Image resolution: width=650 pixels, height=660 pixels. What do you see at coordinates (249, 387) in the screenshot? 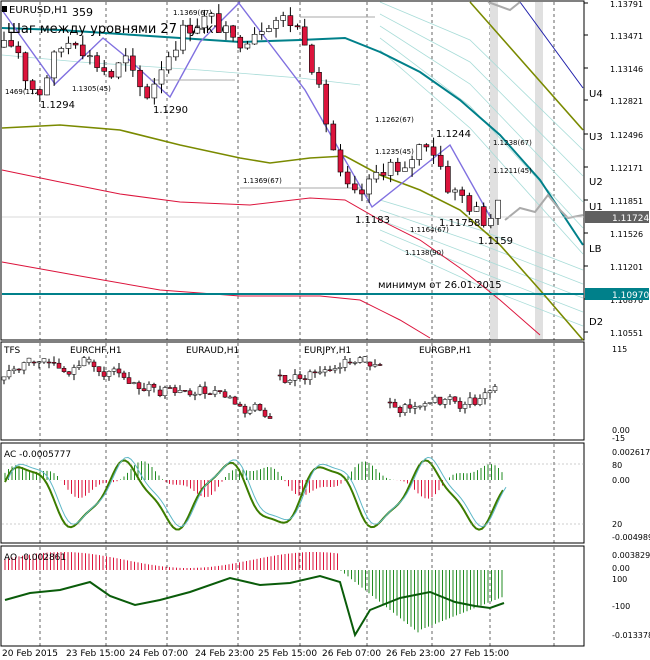
I see `tfs-panel` at bounding box center [249, 387].